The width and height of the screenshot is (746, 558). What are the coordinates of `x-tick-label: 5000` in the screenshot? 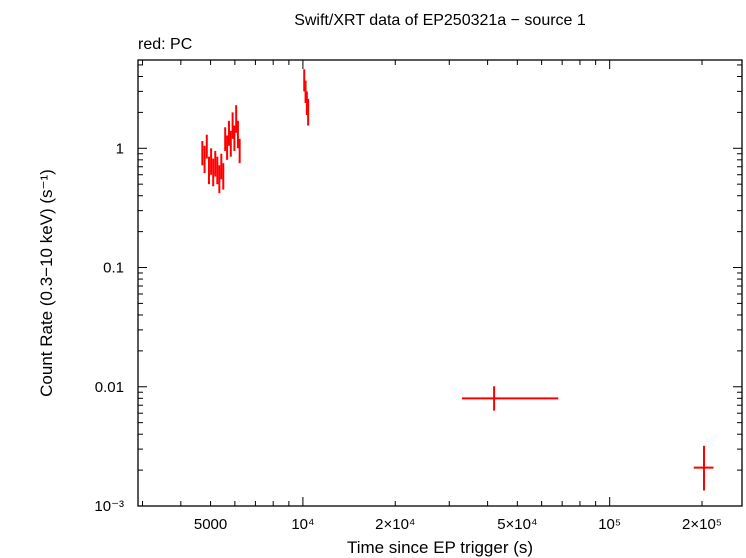 It's located at (210, 524).